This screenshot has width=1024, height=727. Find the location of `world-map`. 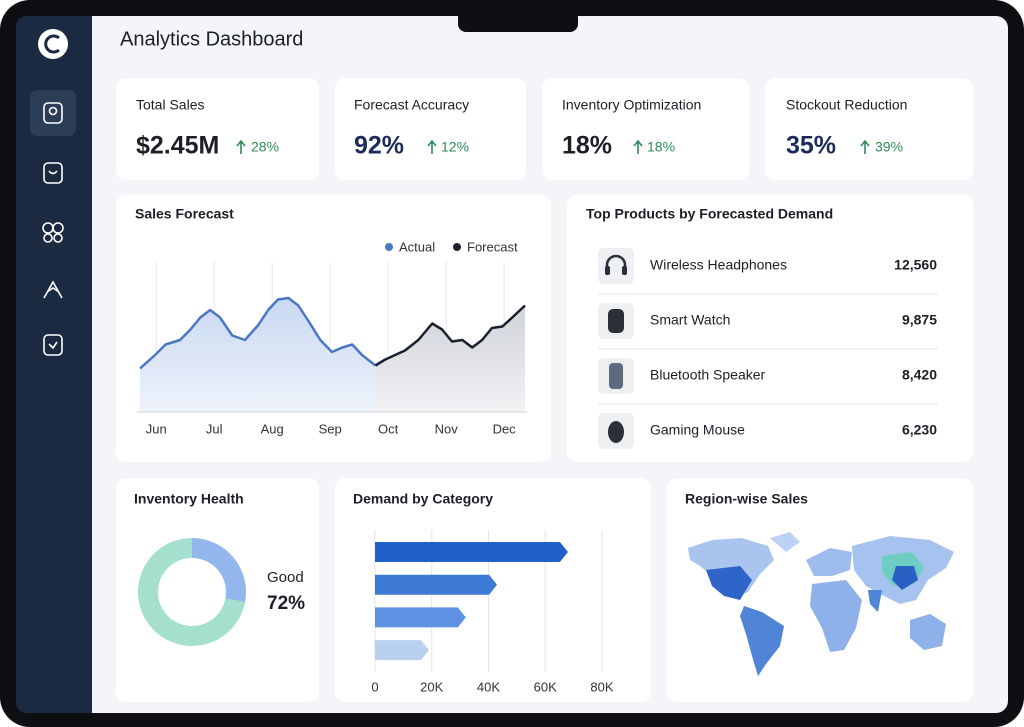

world-map is located at coordinates (821, 604).